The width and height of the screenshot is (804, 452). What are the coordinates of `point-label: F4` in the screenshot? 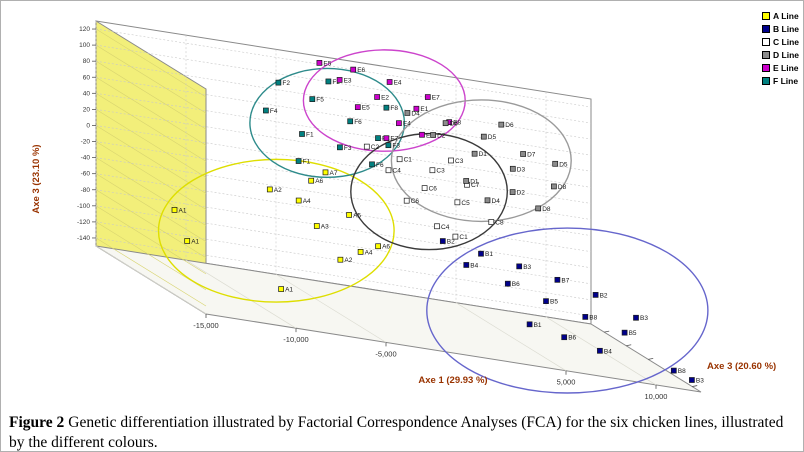 It's located at (274, 111).